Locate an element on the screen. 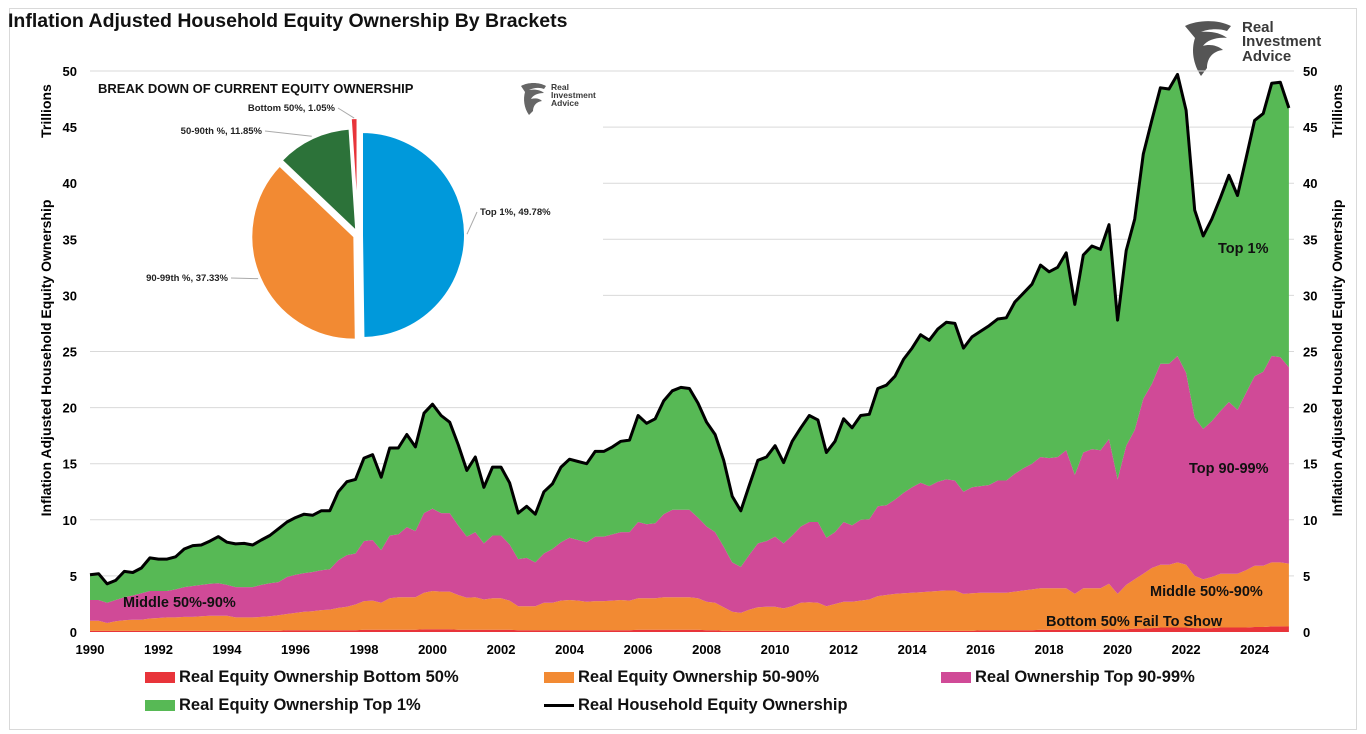 This screenshot has height=734, width=1366. pie-slice-50-90th- is located at coordinates (319, 180).